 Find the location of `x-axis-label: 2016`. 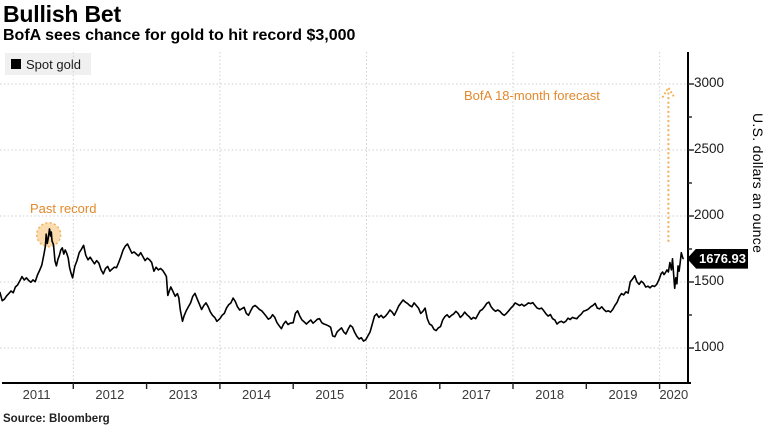

x-axis-label: 2016 is located at coordinates (403, 394).